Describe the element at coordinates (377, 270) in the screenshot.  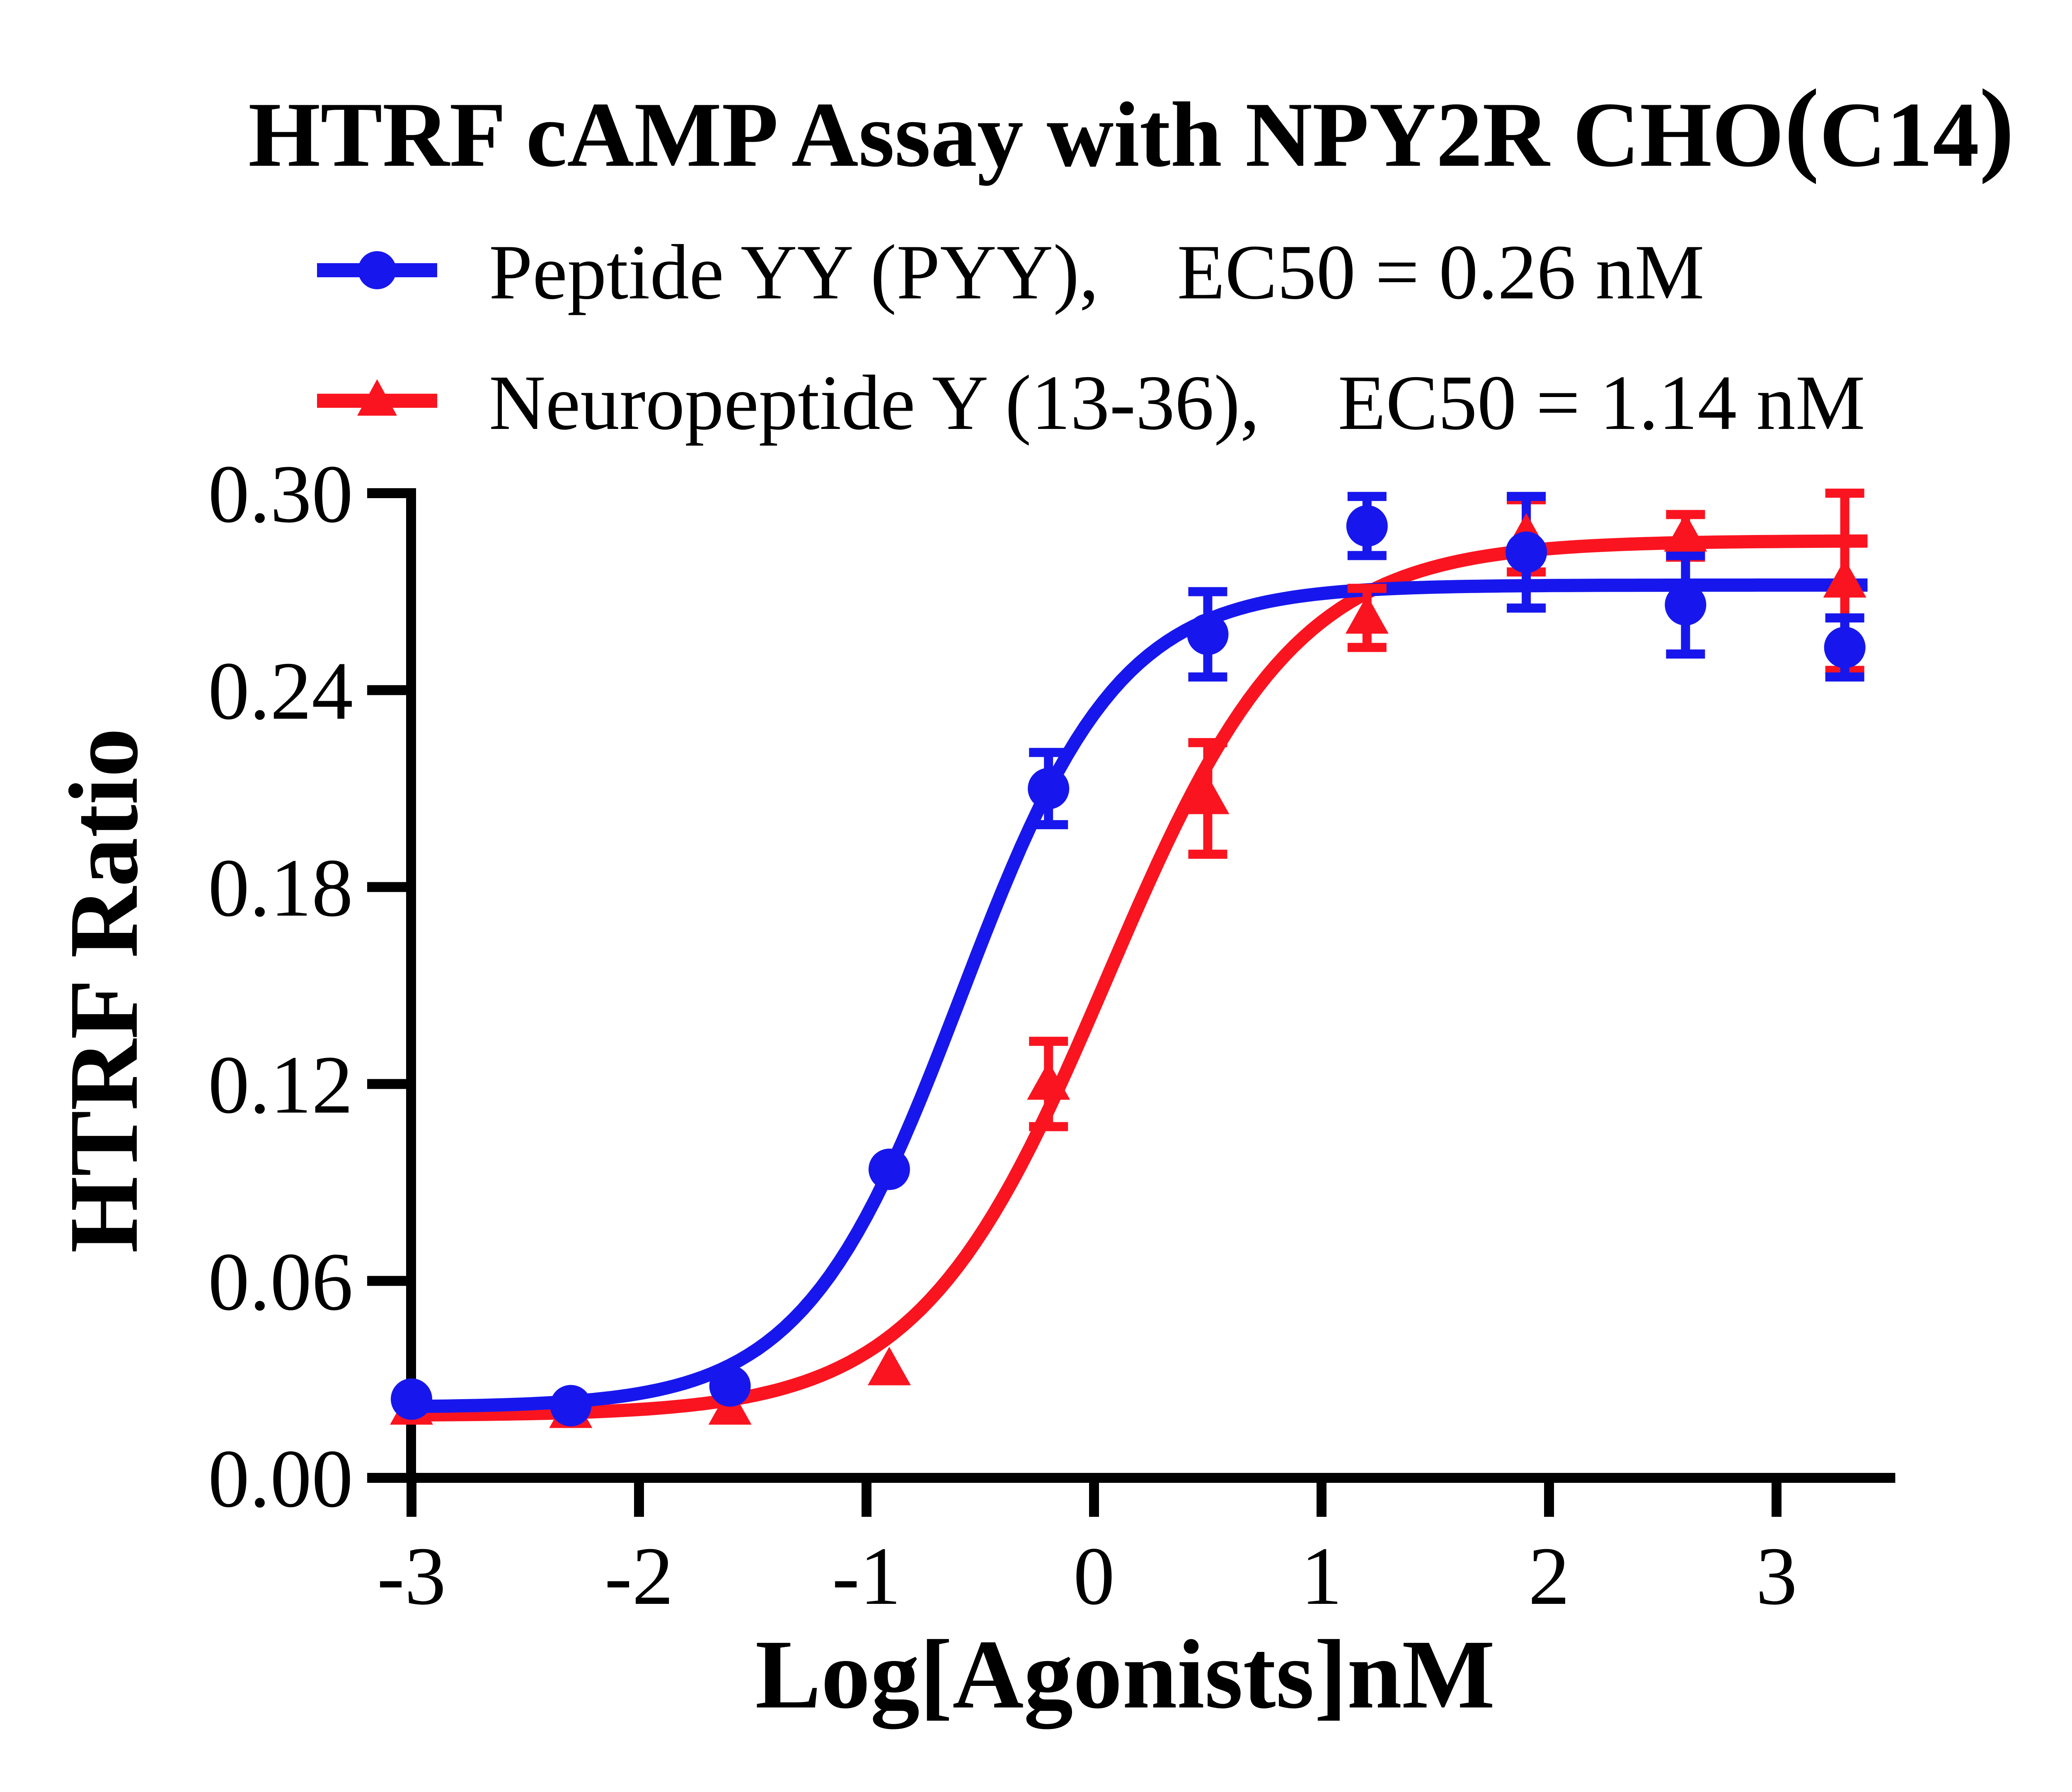
I see `legend-circle-marker-icon` at that location.